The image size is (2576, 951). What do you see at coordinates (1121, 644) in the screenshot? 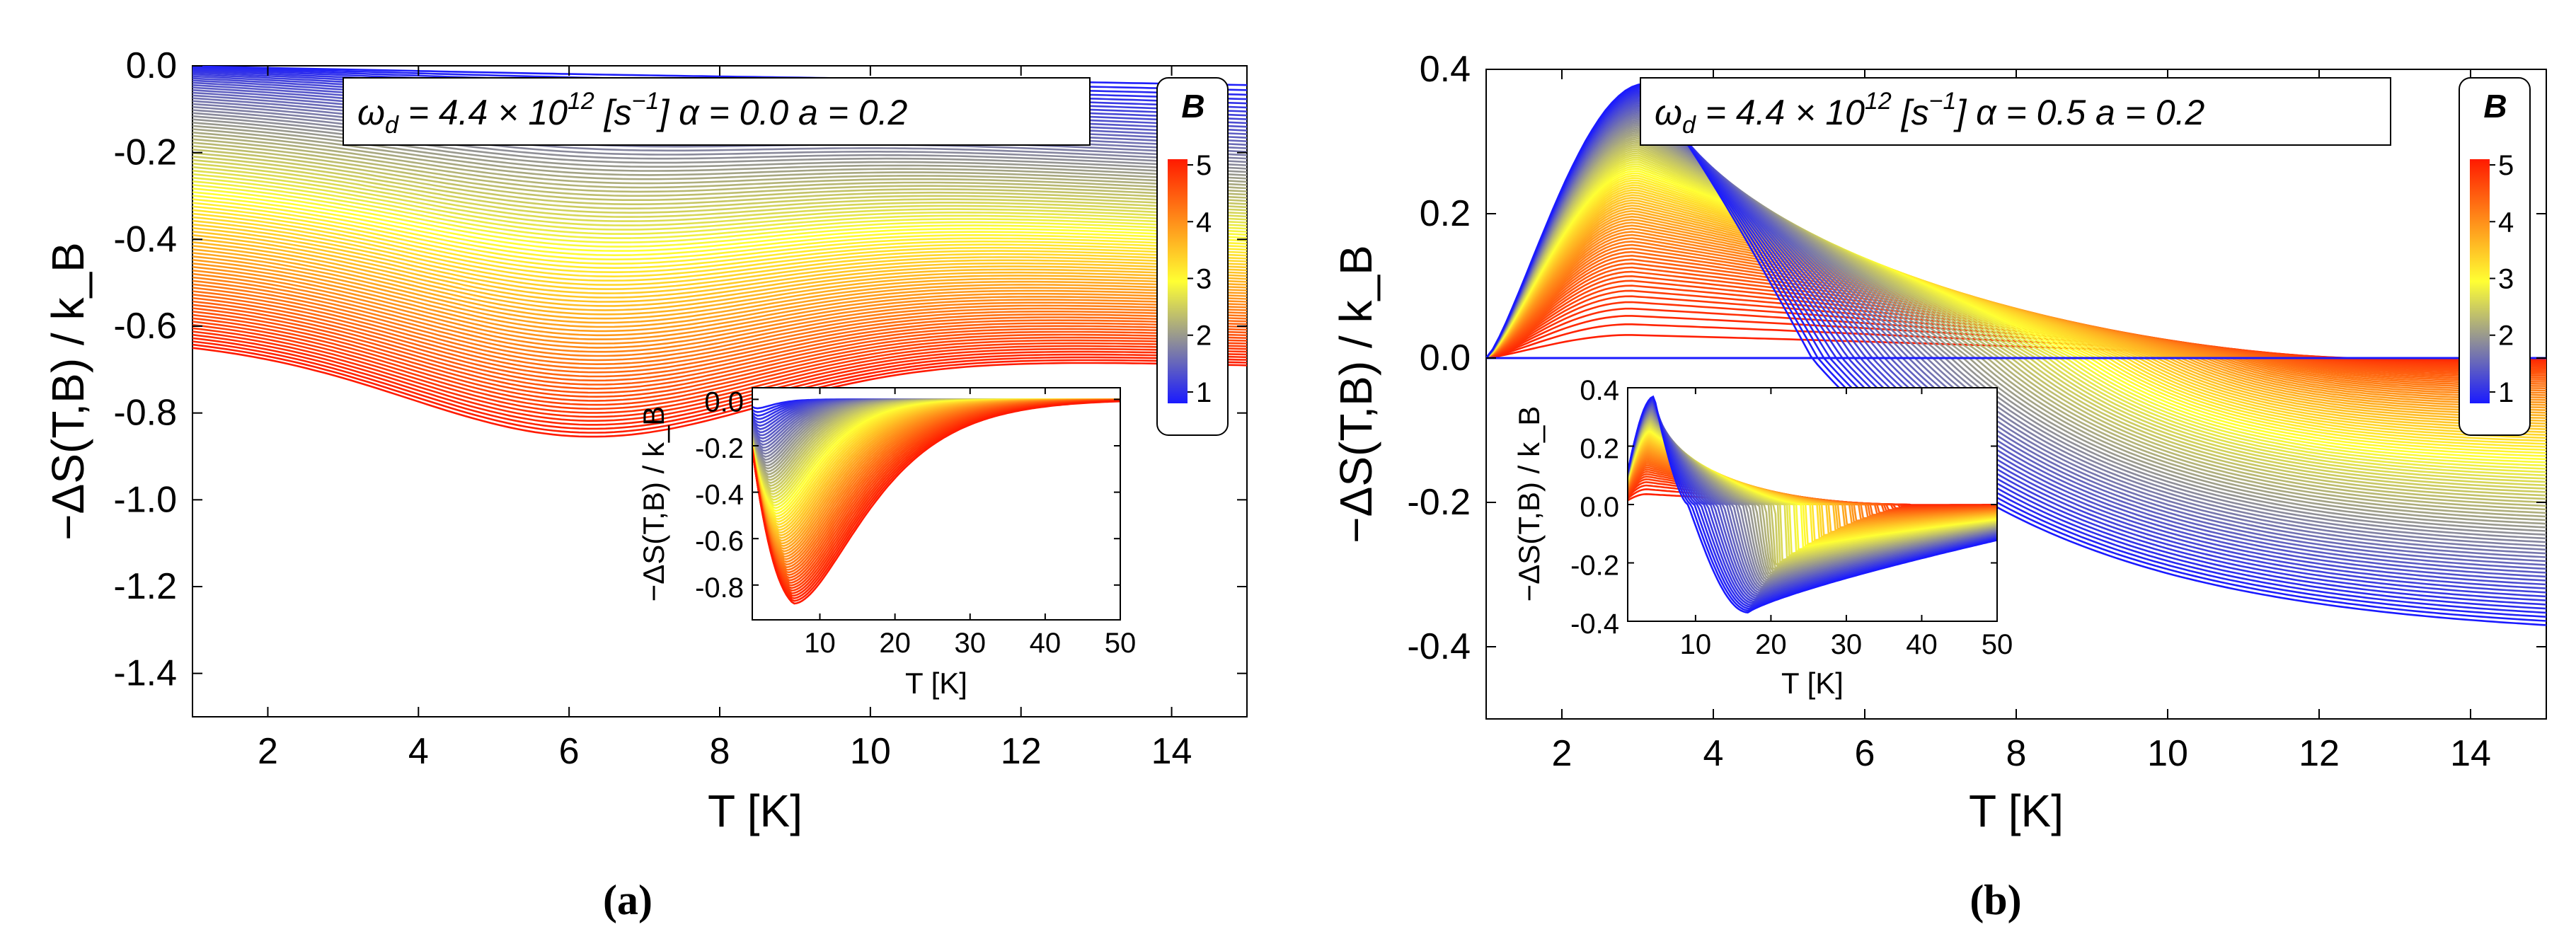
I see `x-tick-label: 50` at bounding box center [1121, 644].